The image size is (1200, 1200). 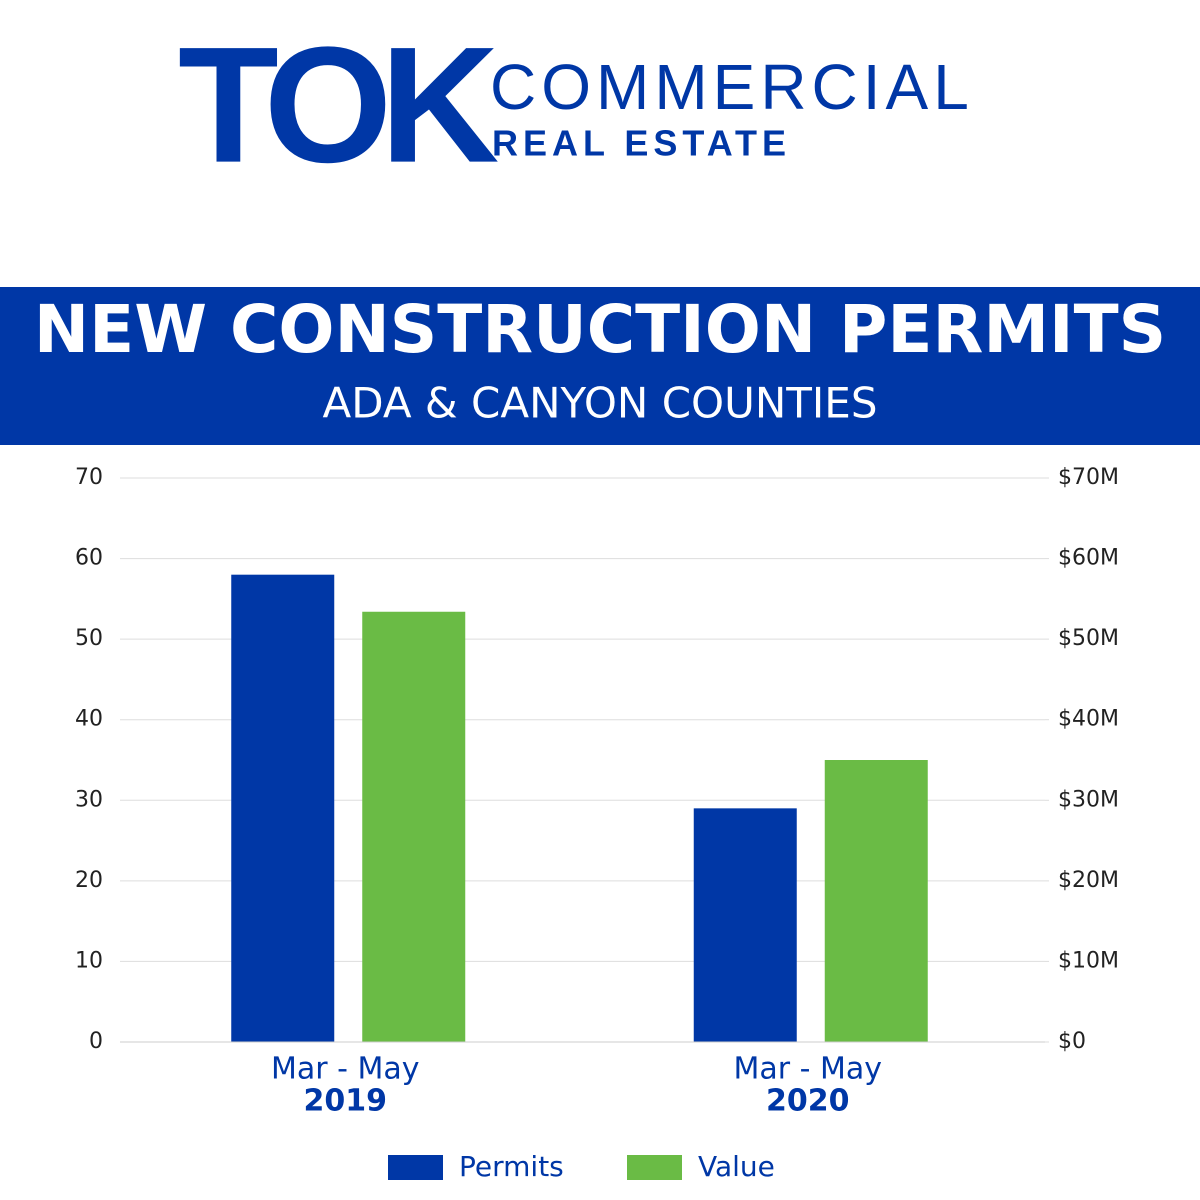 I want to click on y2-tick-label: $70M, so click(x=1088, y=477).